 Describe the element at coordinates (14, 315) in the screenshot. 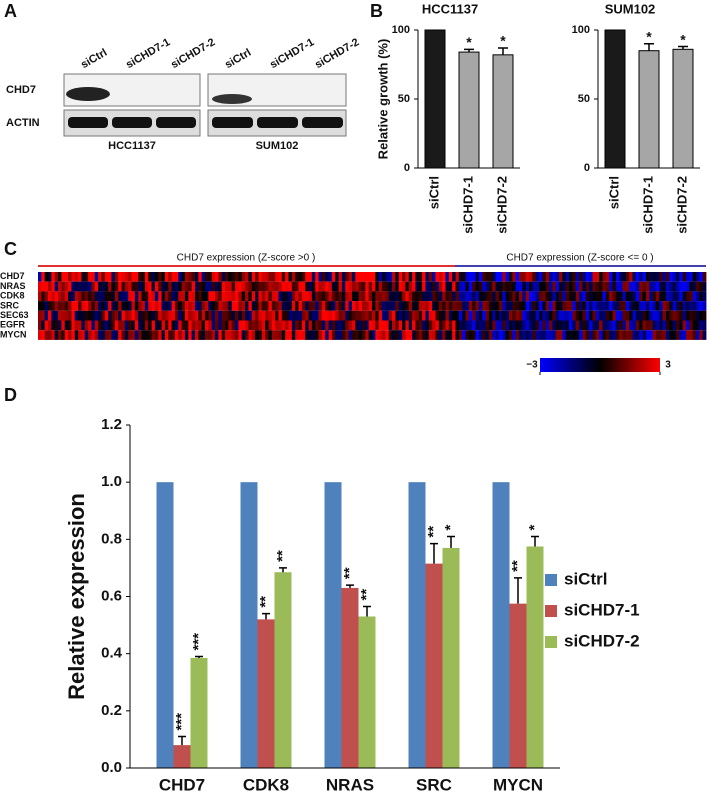

I see `heatmap-row-label: SEC63` at that location.